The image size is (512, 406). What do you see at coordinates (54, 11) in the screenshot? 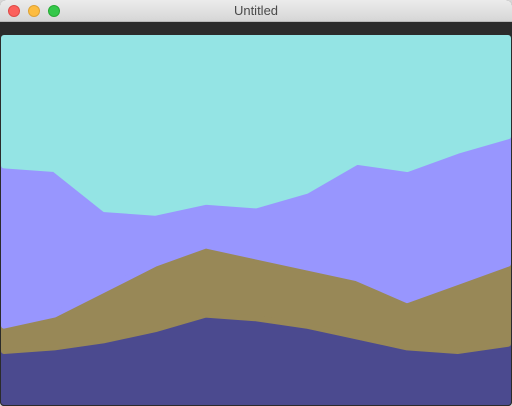
I see `maximize-button` at bounding box center [54, 11].